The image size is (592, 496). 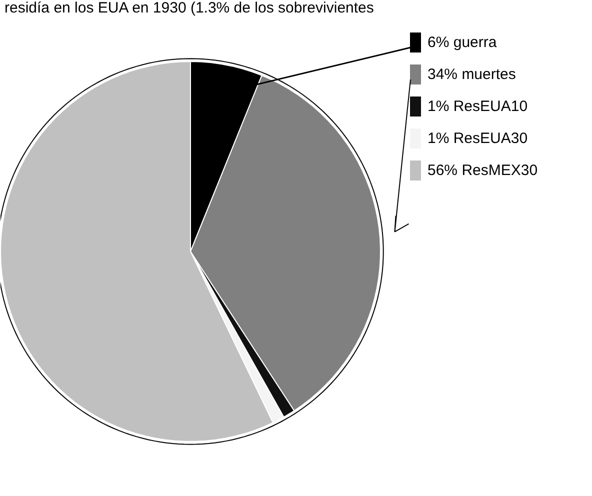 I want to click on legend-label: 34% muertes, so click(x=472, y=74).